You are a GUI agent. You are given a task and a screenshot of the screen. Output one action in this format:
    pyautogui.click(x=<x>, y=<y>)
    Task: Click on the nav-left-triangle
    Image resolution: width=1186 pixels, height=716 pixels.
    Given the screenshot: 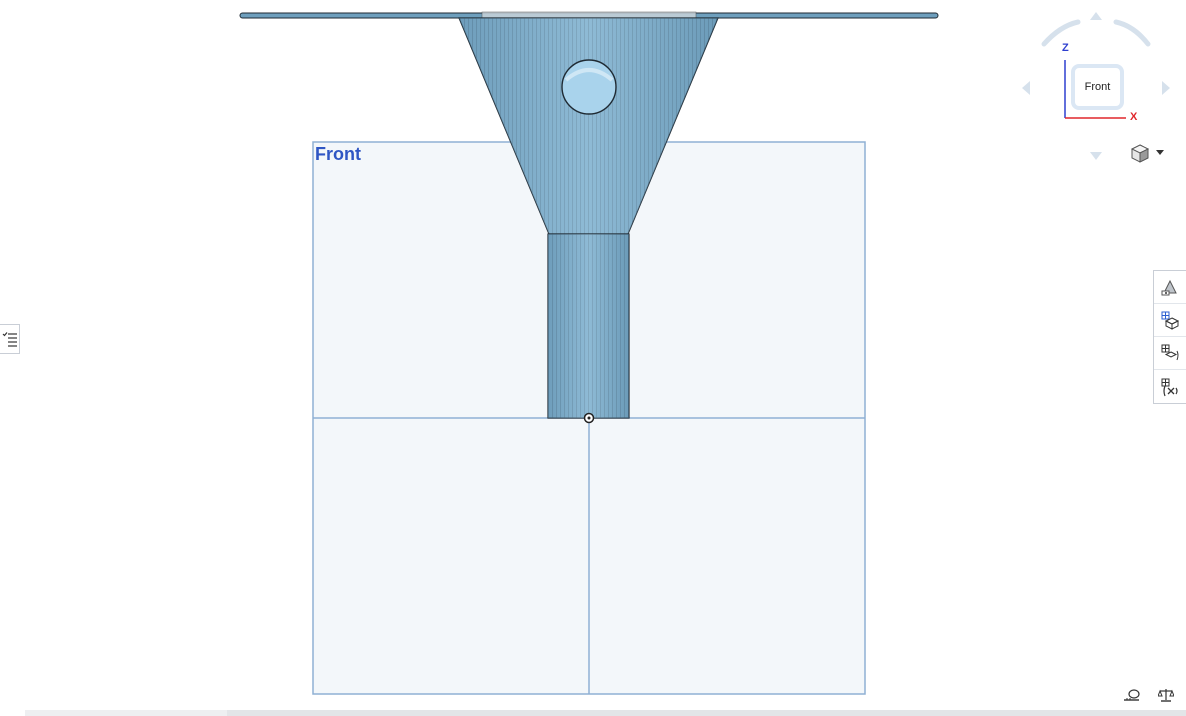 What is the action you would take?
    pyautogui.click(x=1026, y=88)
    